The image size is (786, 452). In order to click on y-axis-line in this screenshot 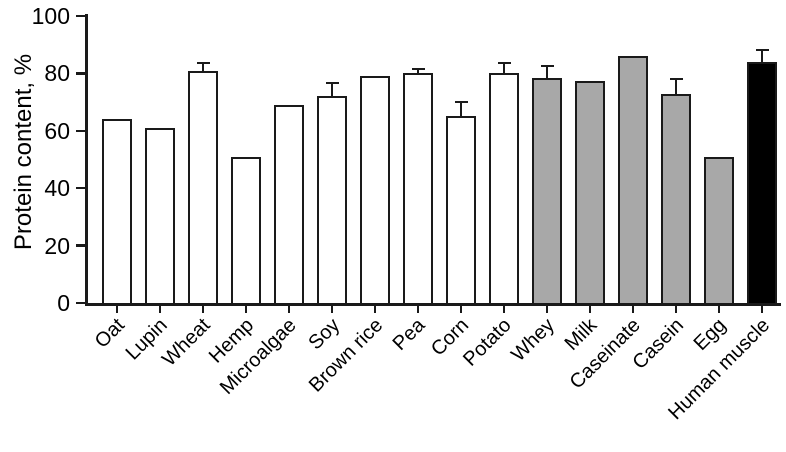, I will do `click(86, 160)`.